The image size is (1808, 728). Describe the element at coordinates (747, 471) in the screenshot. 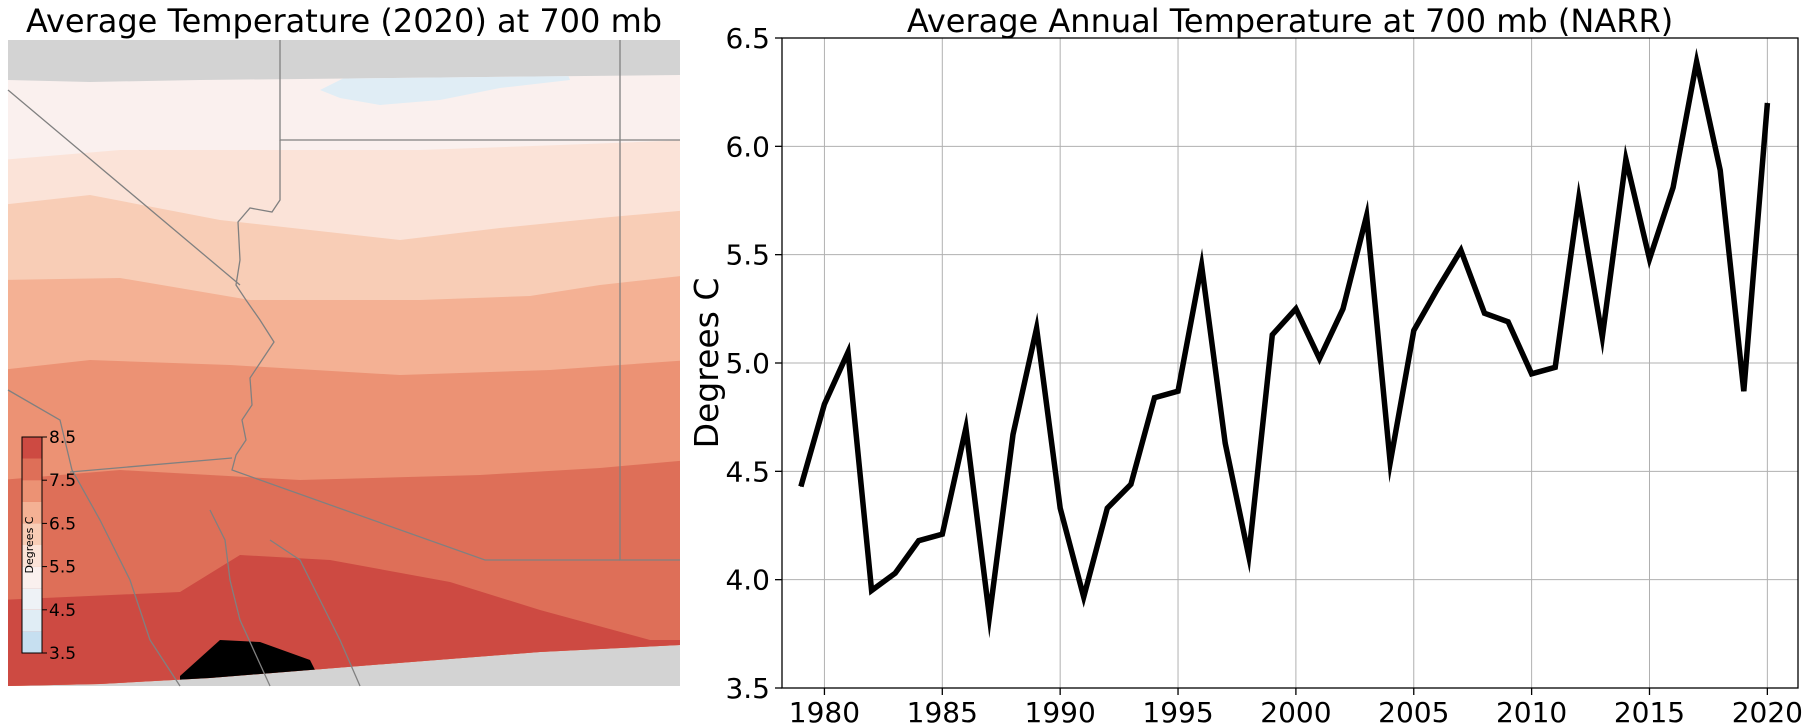

I see `y-tick-label: 4.5` at that location.